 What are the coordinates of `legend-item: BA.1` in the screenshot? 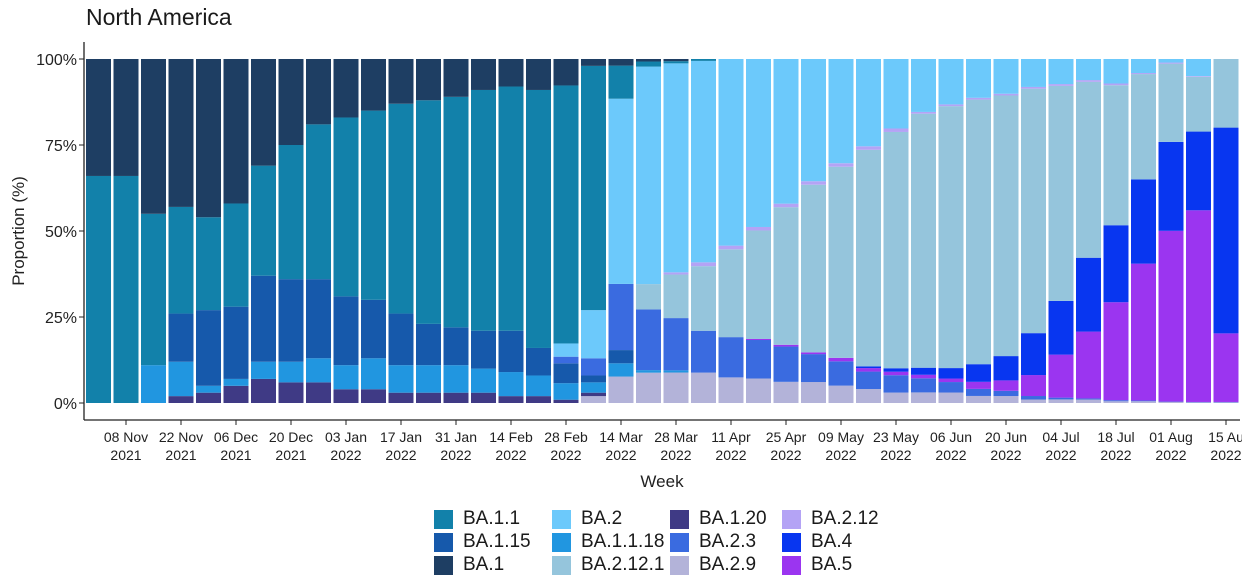 It's located at (493, 565).